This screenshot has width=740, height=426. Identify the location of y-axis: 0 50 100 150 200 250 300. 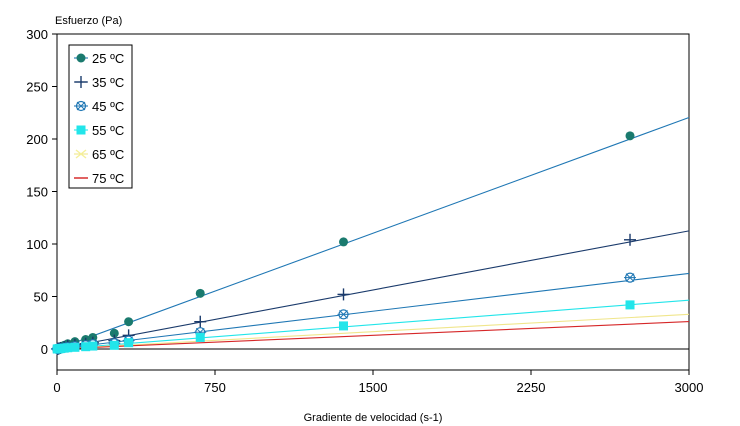
(41, 192).